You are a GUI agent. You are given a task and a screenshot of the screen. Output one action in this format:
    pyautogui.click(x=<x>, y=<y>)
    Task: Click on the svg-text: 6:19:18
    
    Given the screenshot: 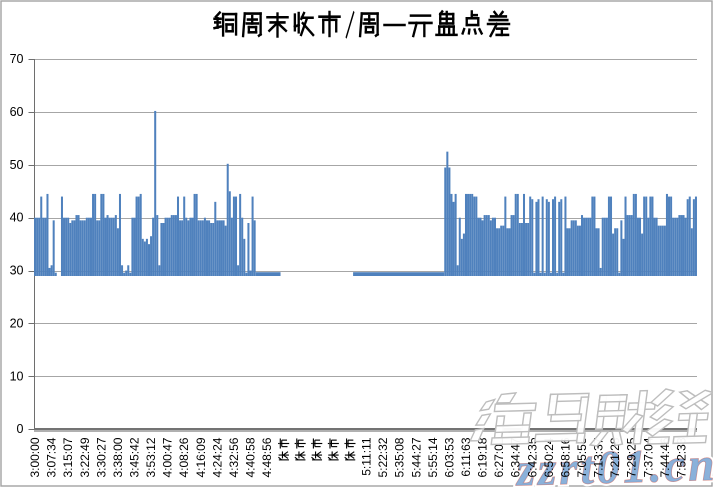 What is the action you would take?
    pyautogui.click(x=483, y=457)
    